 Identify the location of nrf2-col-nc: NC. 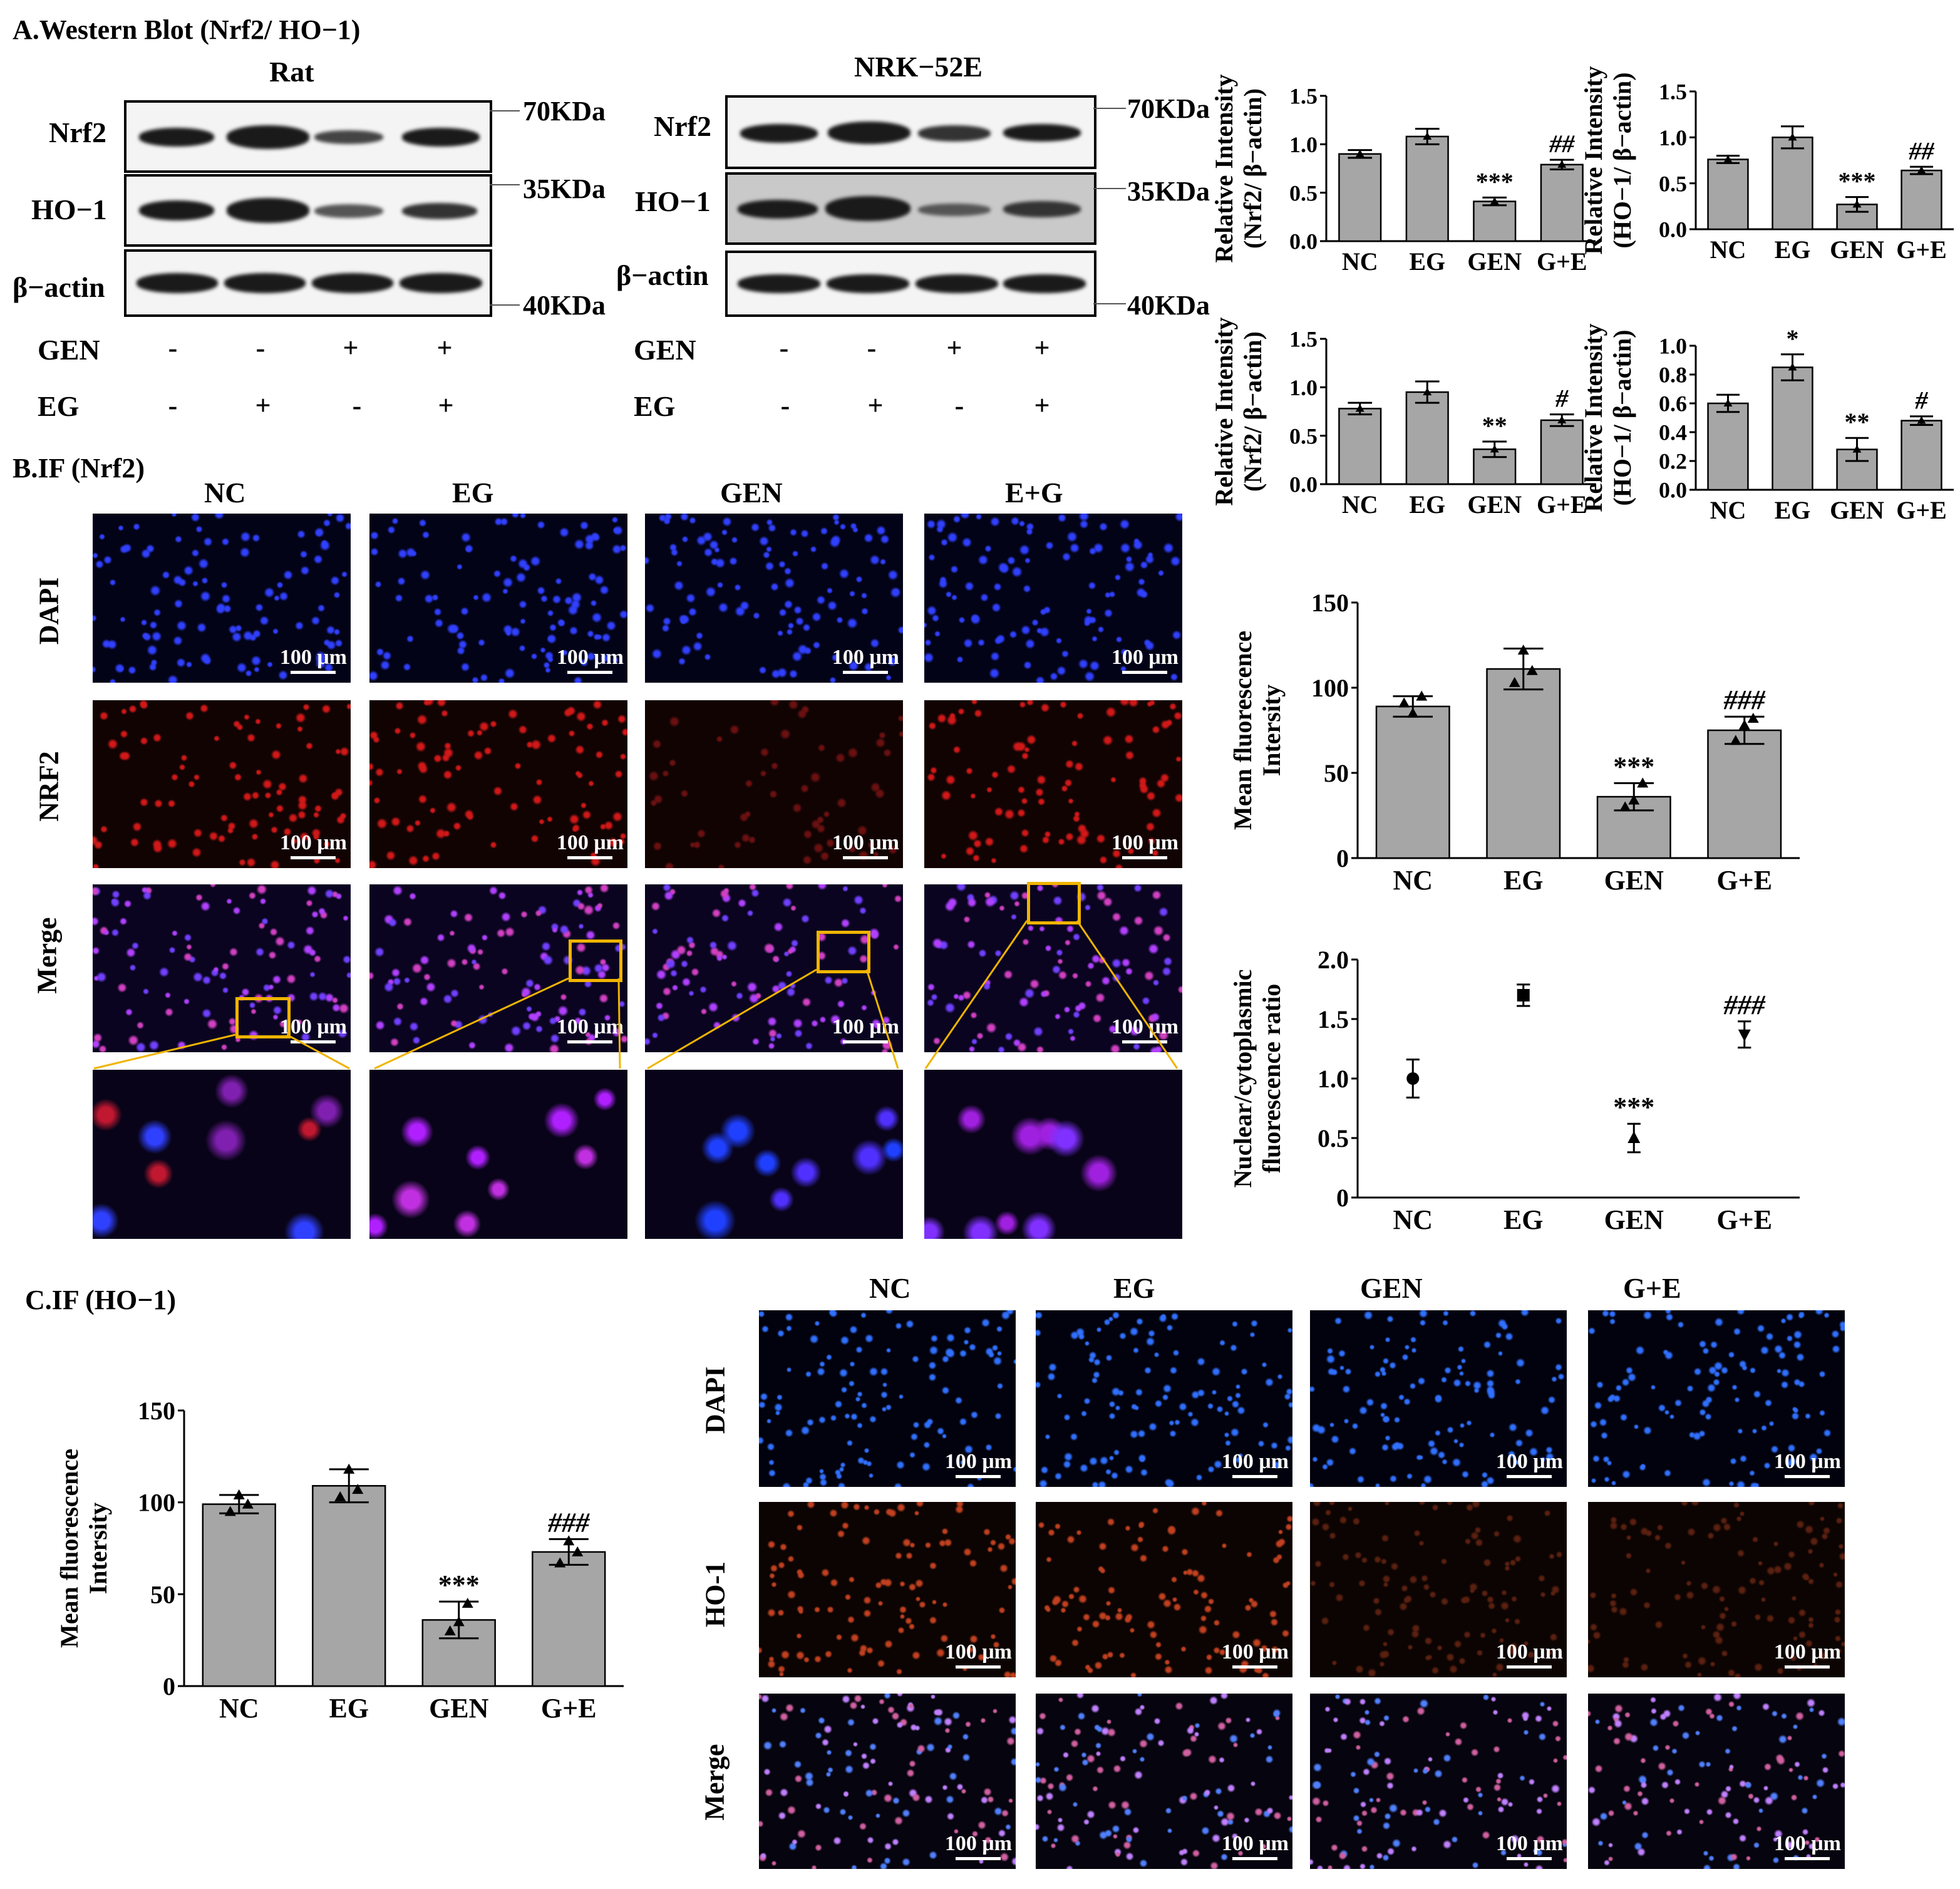
(225, 493).